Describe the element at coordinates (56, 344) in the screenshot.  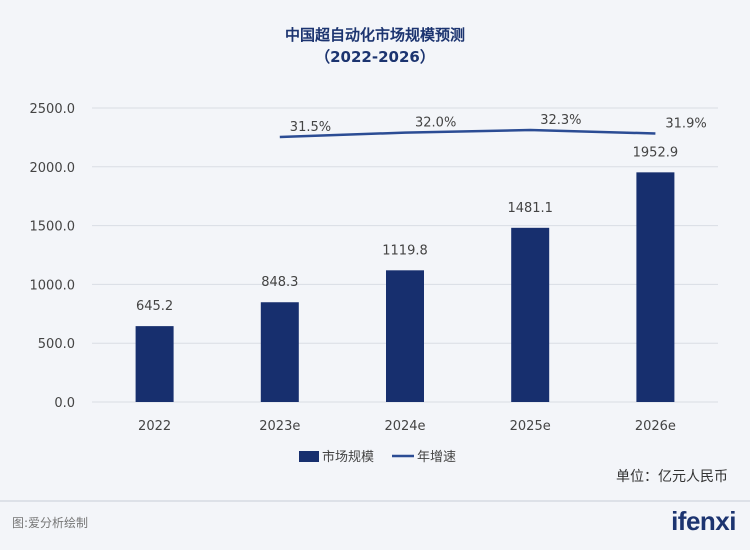
I see `y-tick-label: 500.0` at that location.